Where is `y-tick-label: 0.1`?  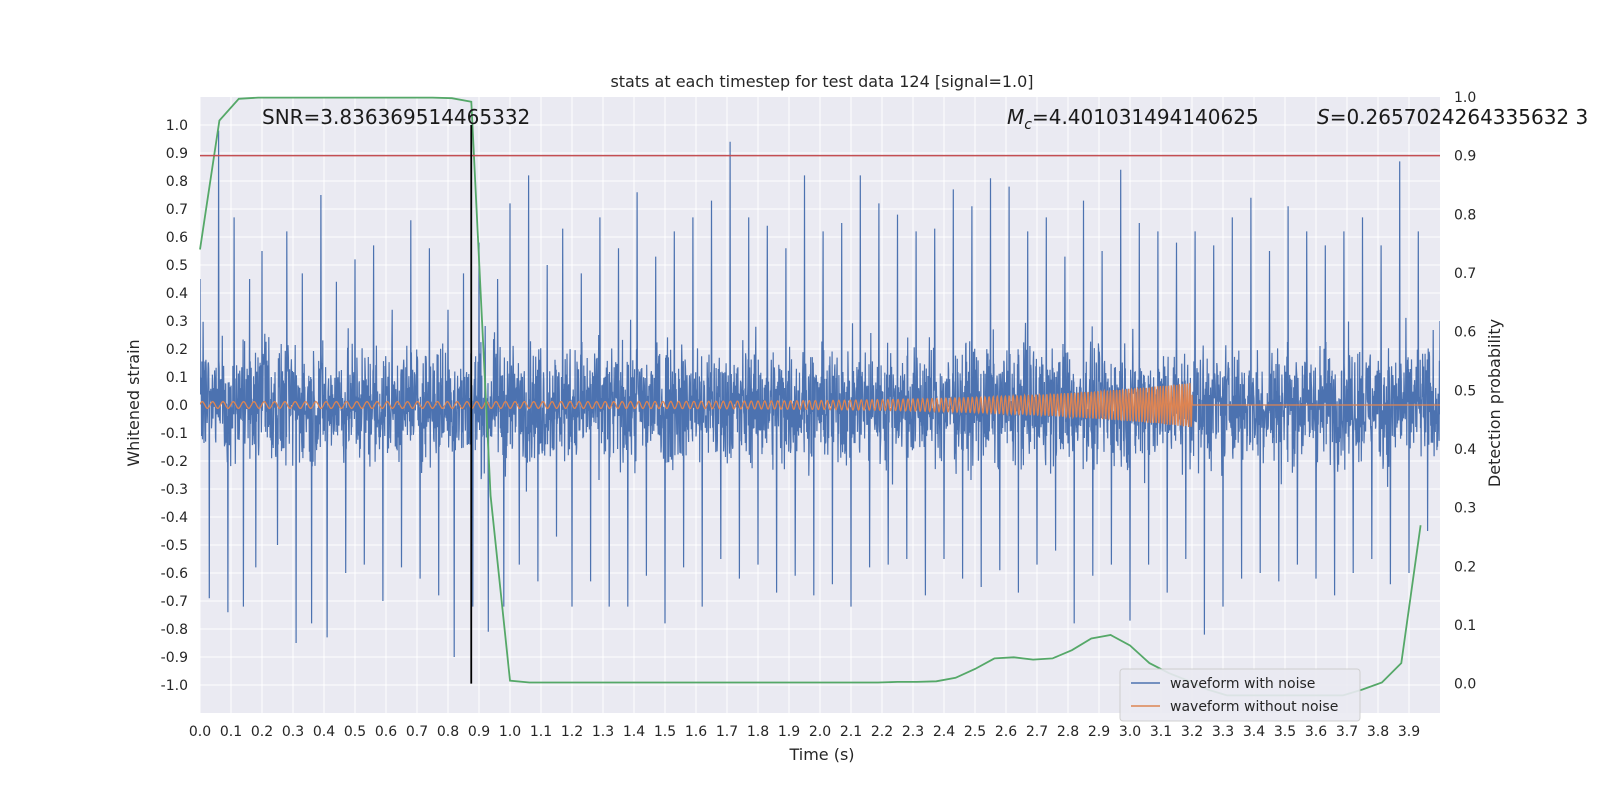
y-tick-label: 0.1 is located at coordinates (177, 378).